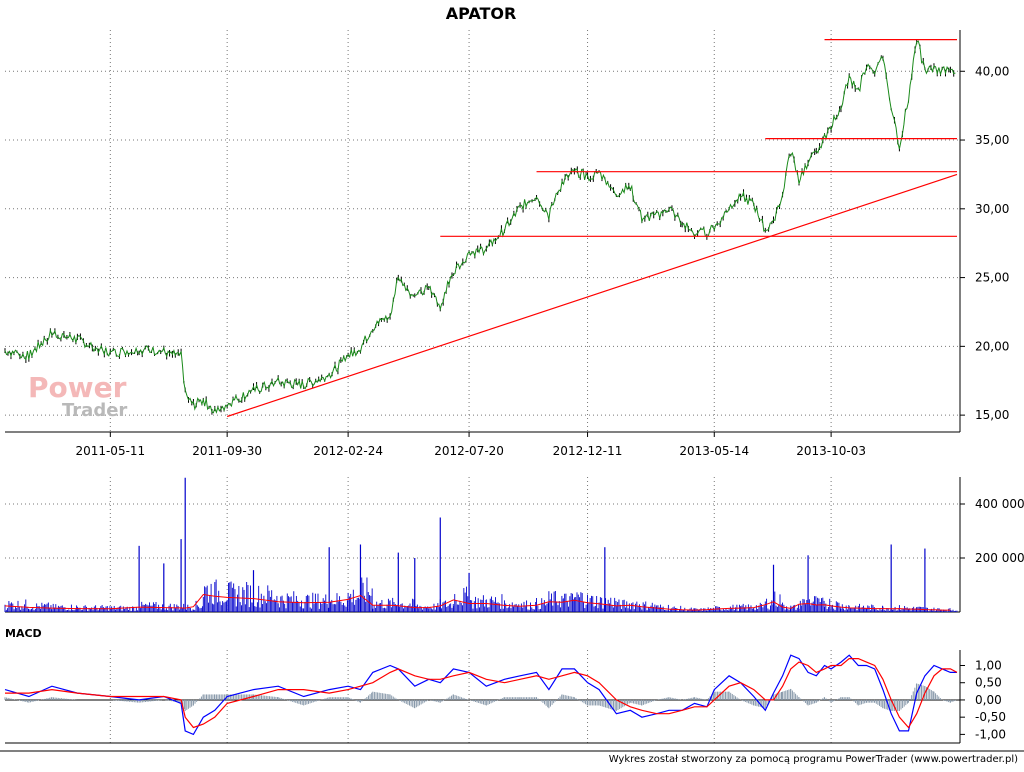 The image size is (1024, 772). What do you see at coordinates (992, 209) in the screenshot?
I see `y-tick-label: 30,00` at bounding box center [992, 209].